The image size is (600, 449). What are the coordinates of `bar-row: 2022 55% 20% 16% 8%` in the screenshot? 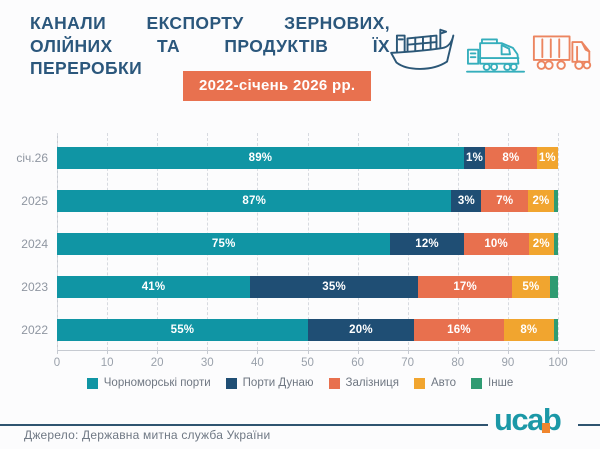 It's located at (289, 330).